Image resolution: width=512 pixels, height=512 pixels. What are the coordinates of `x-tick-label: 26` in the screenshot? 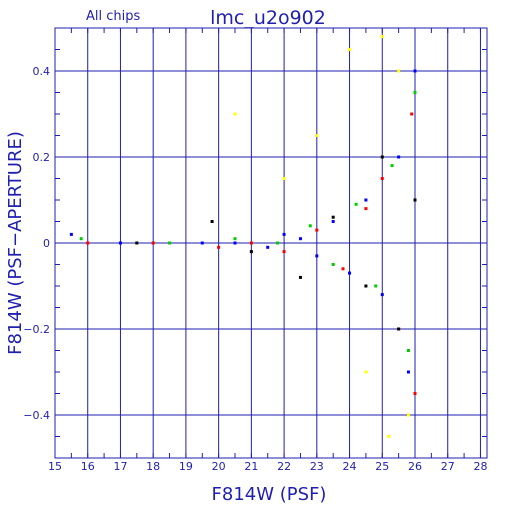 It's located at (415, 466).